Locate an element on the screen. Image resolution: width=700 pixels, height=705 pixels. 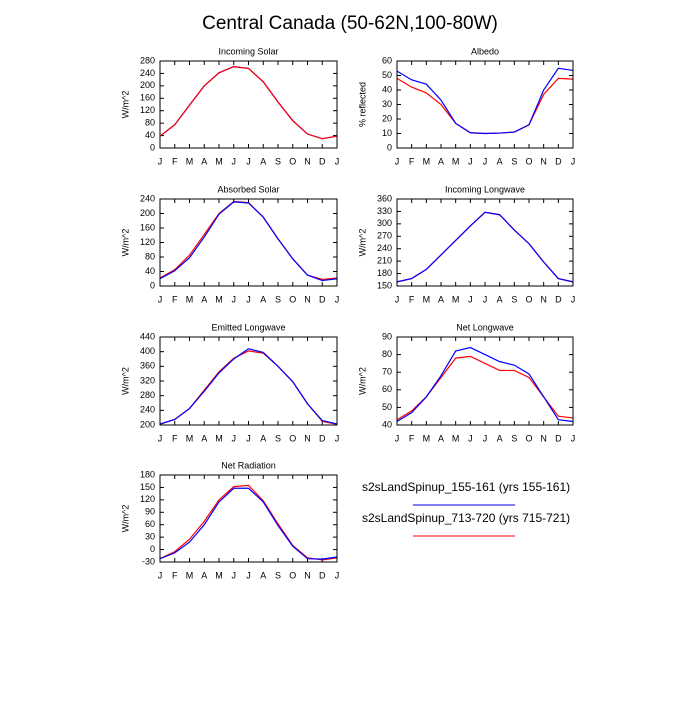
y-tick-label: 10 is located at coordinates (387, 133).